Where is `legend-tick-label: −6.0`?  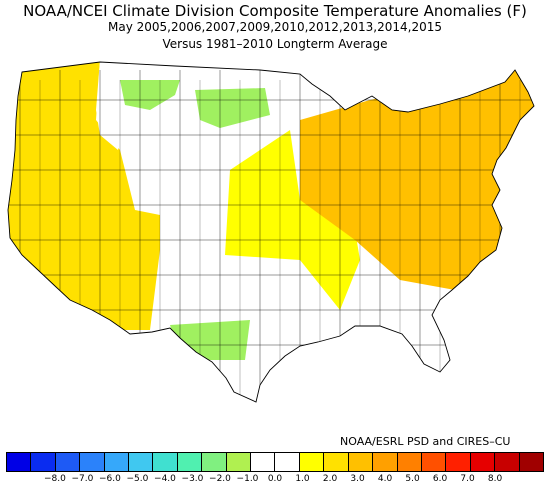 legend-tick-label: −6.0 is located at coordinates (109, 479).